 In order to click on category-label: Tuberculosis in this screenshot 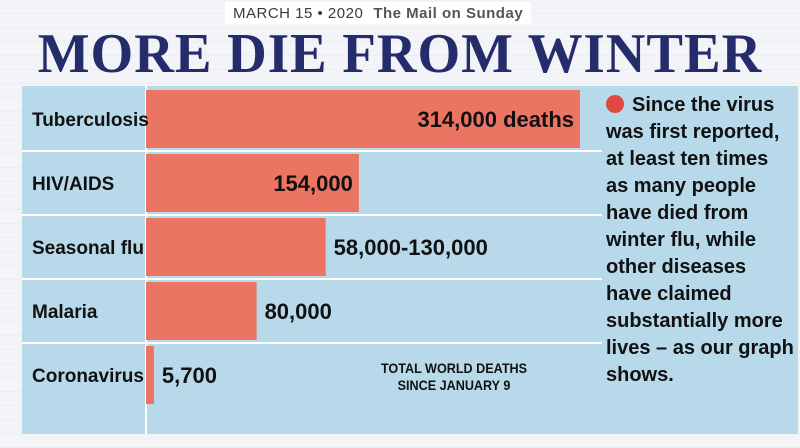, I will do `click(90, 120)`.